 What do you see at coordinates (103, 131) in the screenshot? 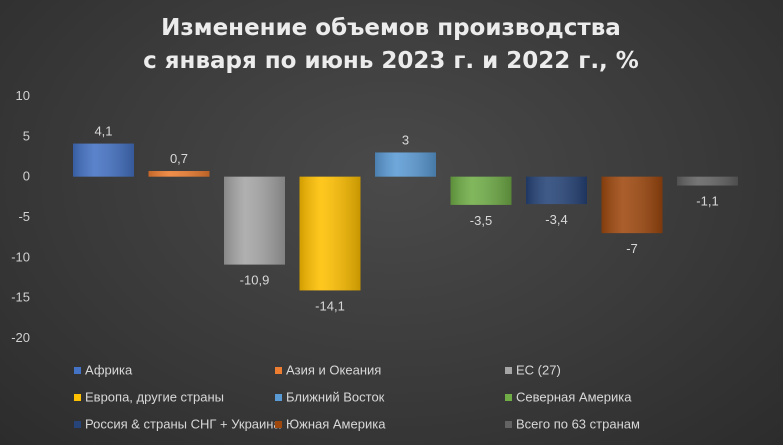
I see `data-label: 4,1` at bounding box center [103, 131].